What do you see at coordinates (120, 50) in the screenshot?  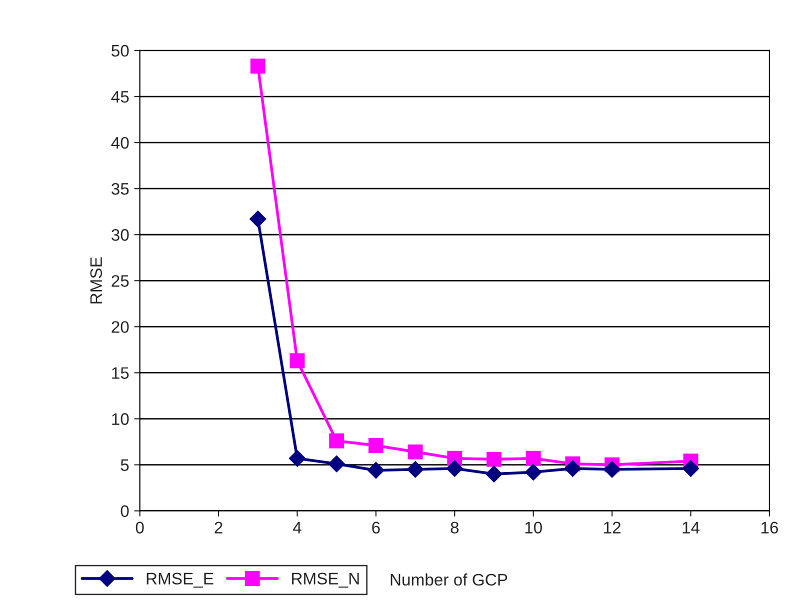 I see `y-tick-label: 50` at bounding box center [120, 50].